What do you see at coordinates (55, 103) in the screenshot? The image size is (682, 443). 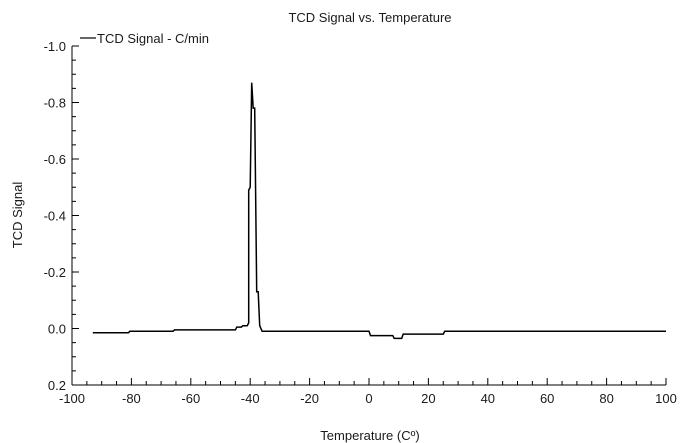 I see `y-tick-label: -0.8` at bounding box center [55, 103].